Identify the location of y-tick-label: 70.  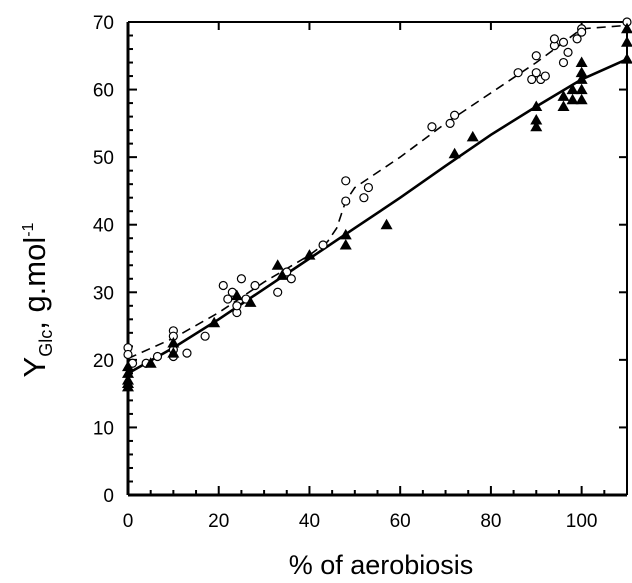
(103, 23).